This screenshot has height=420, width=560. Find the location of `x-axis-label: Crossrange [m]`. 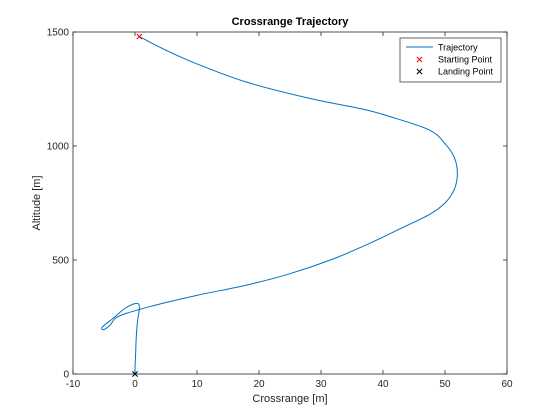

x-axis-label: Crossrange [m] is located at coordinates (289, 399).